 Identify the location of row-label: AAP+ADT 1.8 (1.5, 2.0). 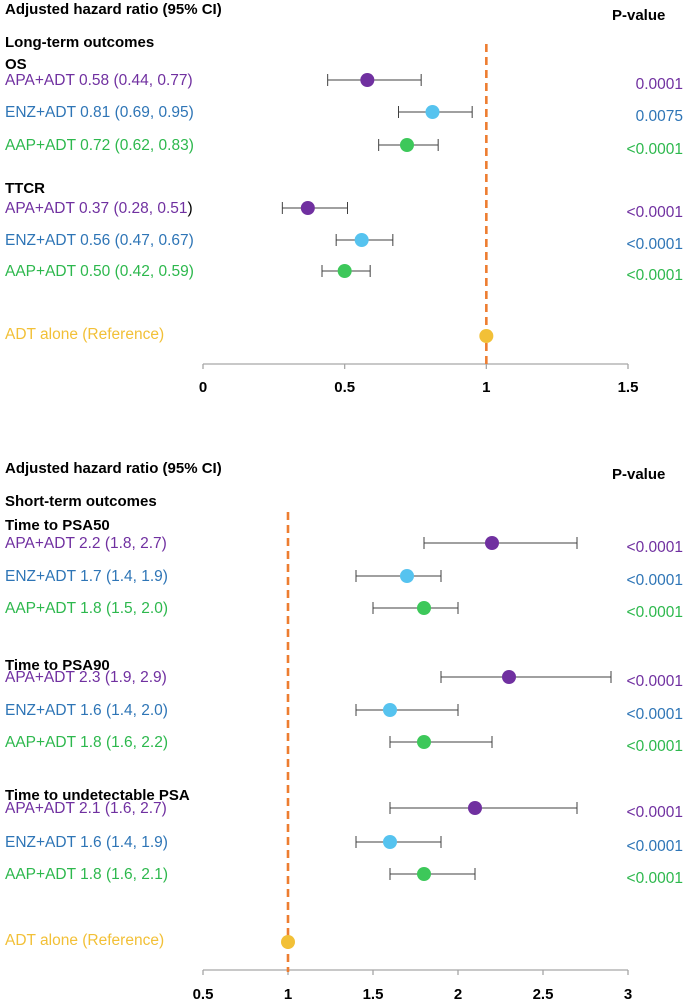
(86, 608).